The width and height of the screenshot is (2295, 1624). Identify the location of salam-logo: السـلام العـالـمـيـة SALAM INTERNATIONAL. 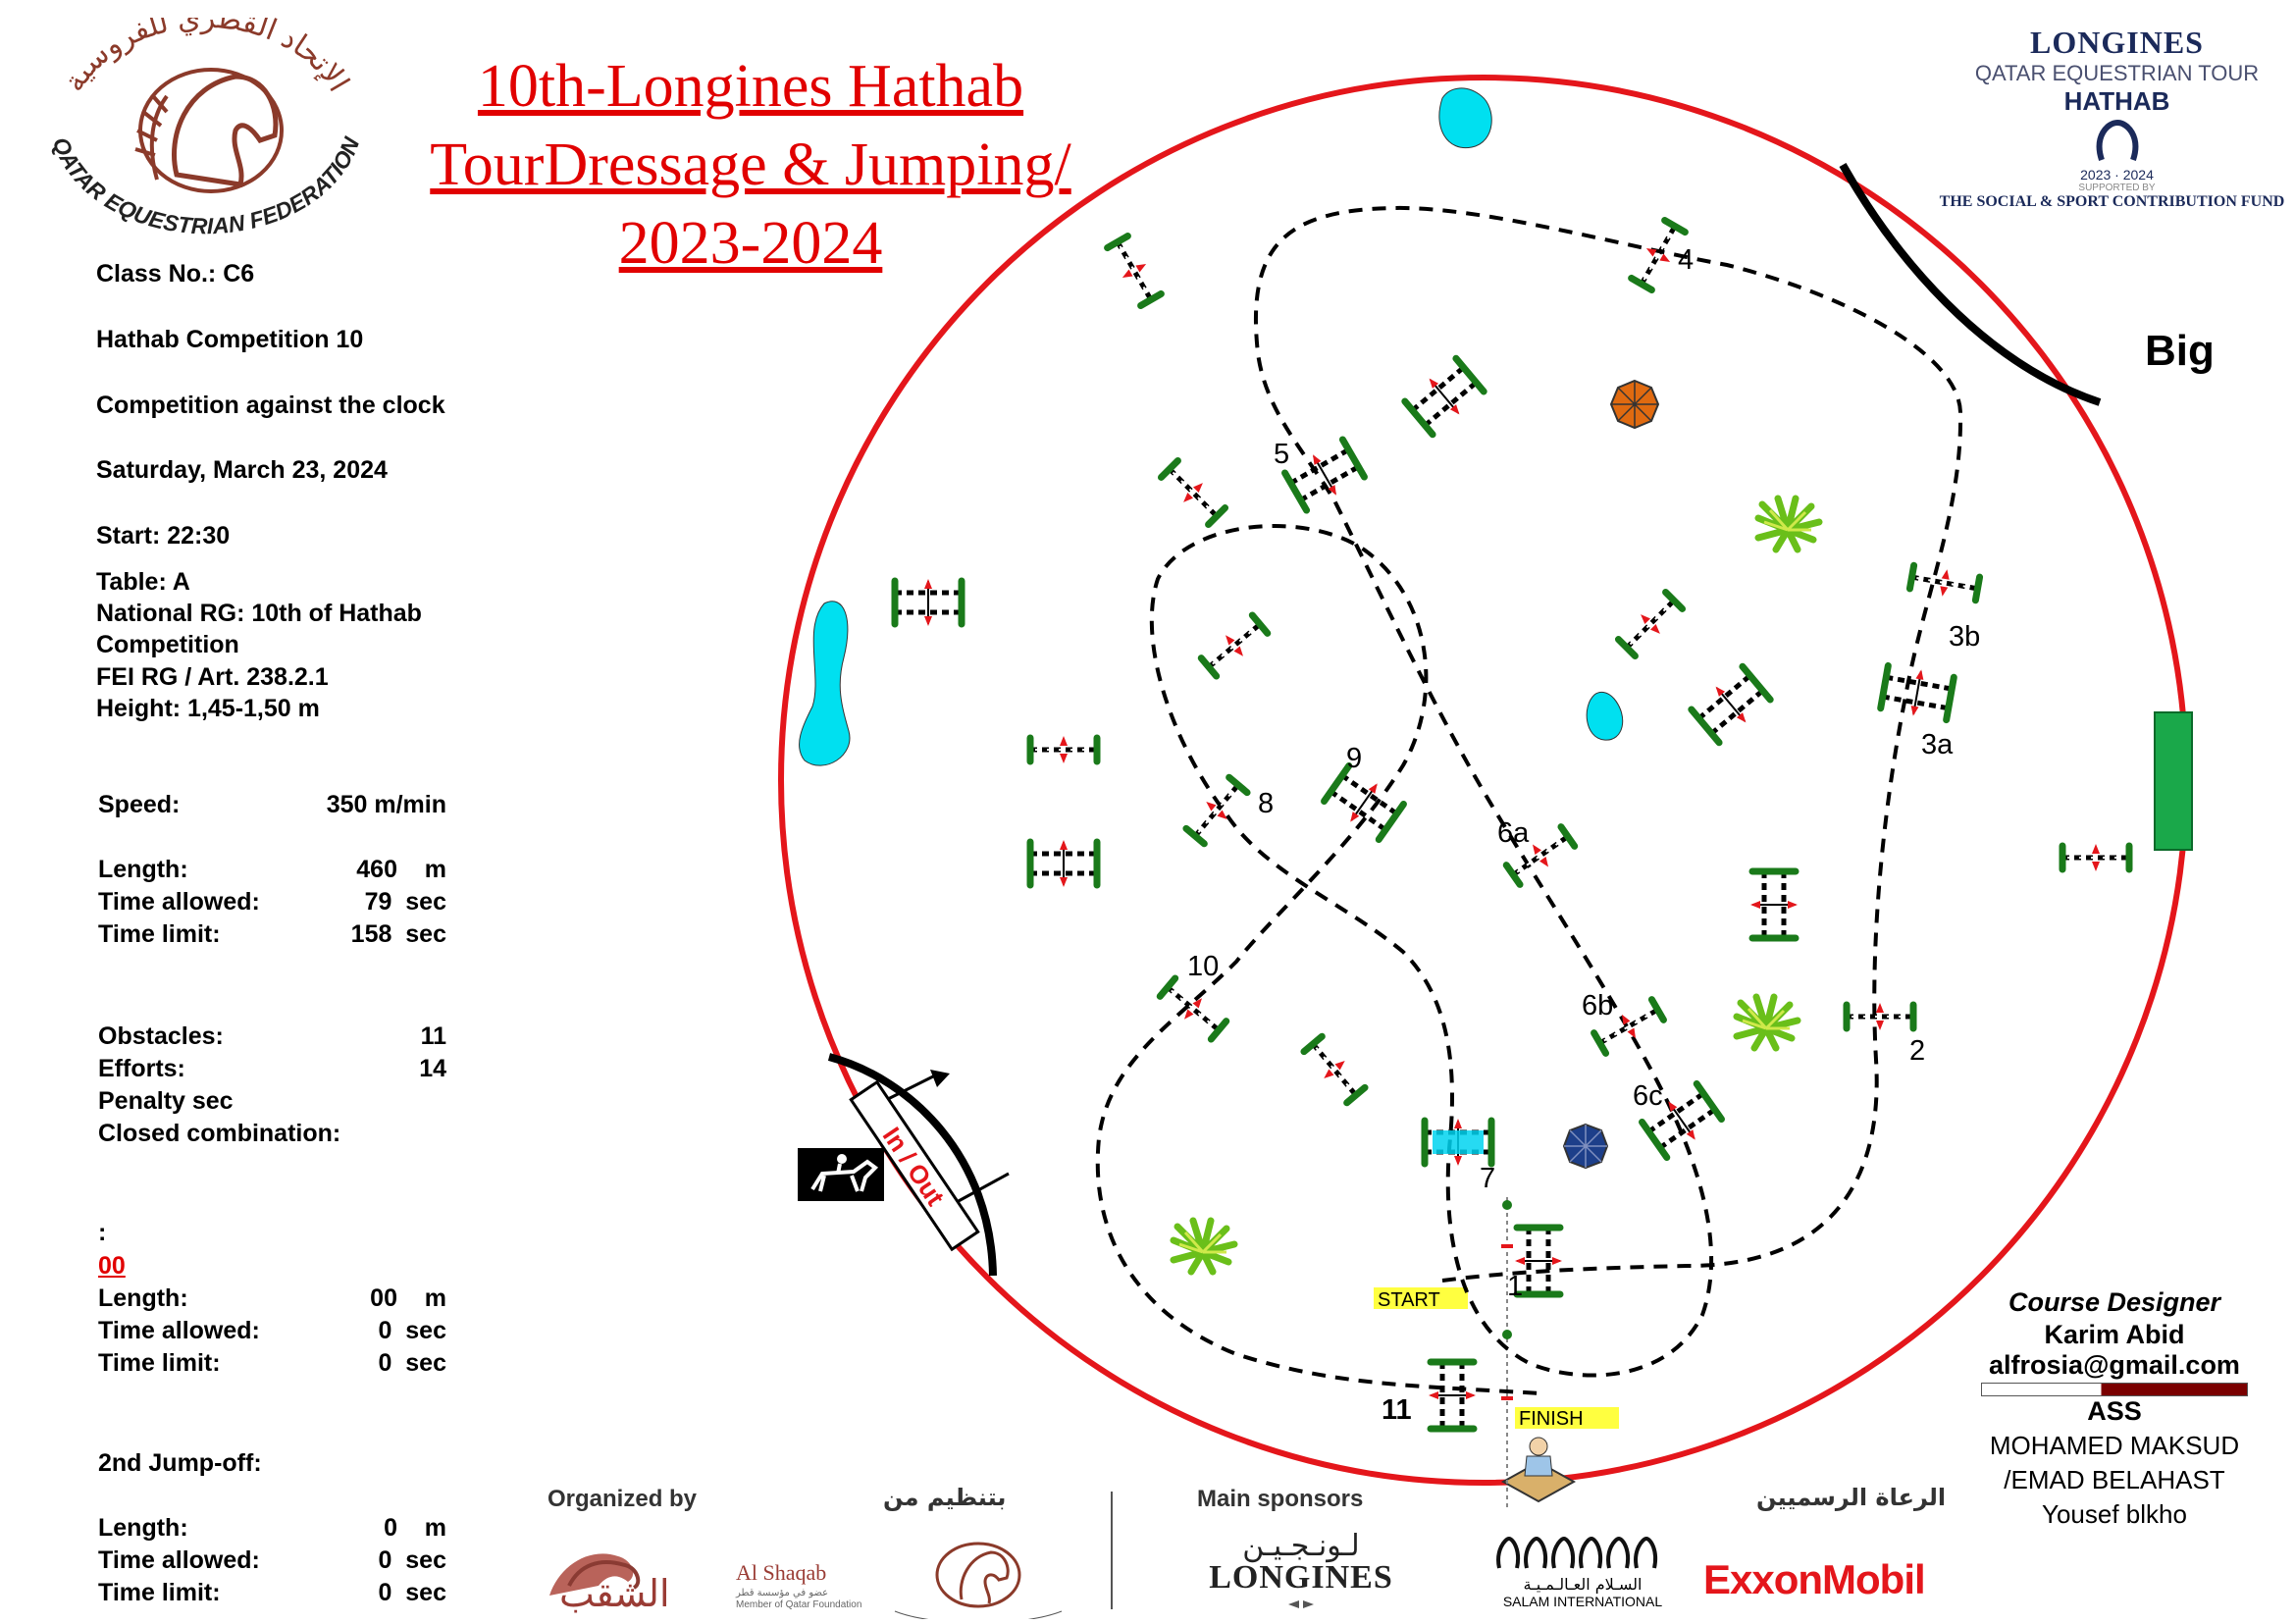
(1583, 1577).